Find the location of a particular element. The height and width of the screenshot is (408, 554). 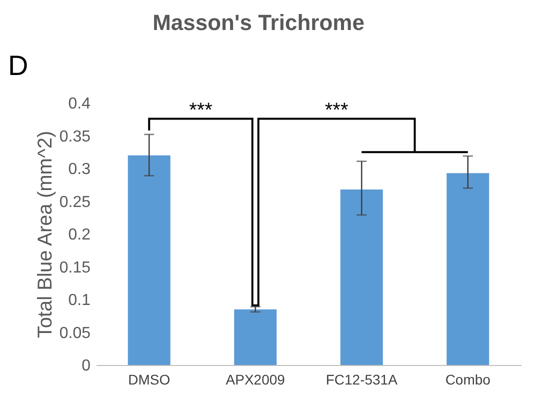

y-tick-label: 0.3 is located at coordinates (79, 169).